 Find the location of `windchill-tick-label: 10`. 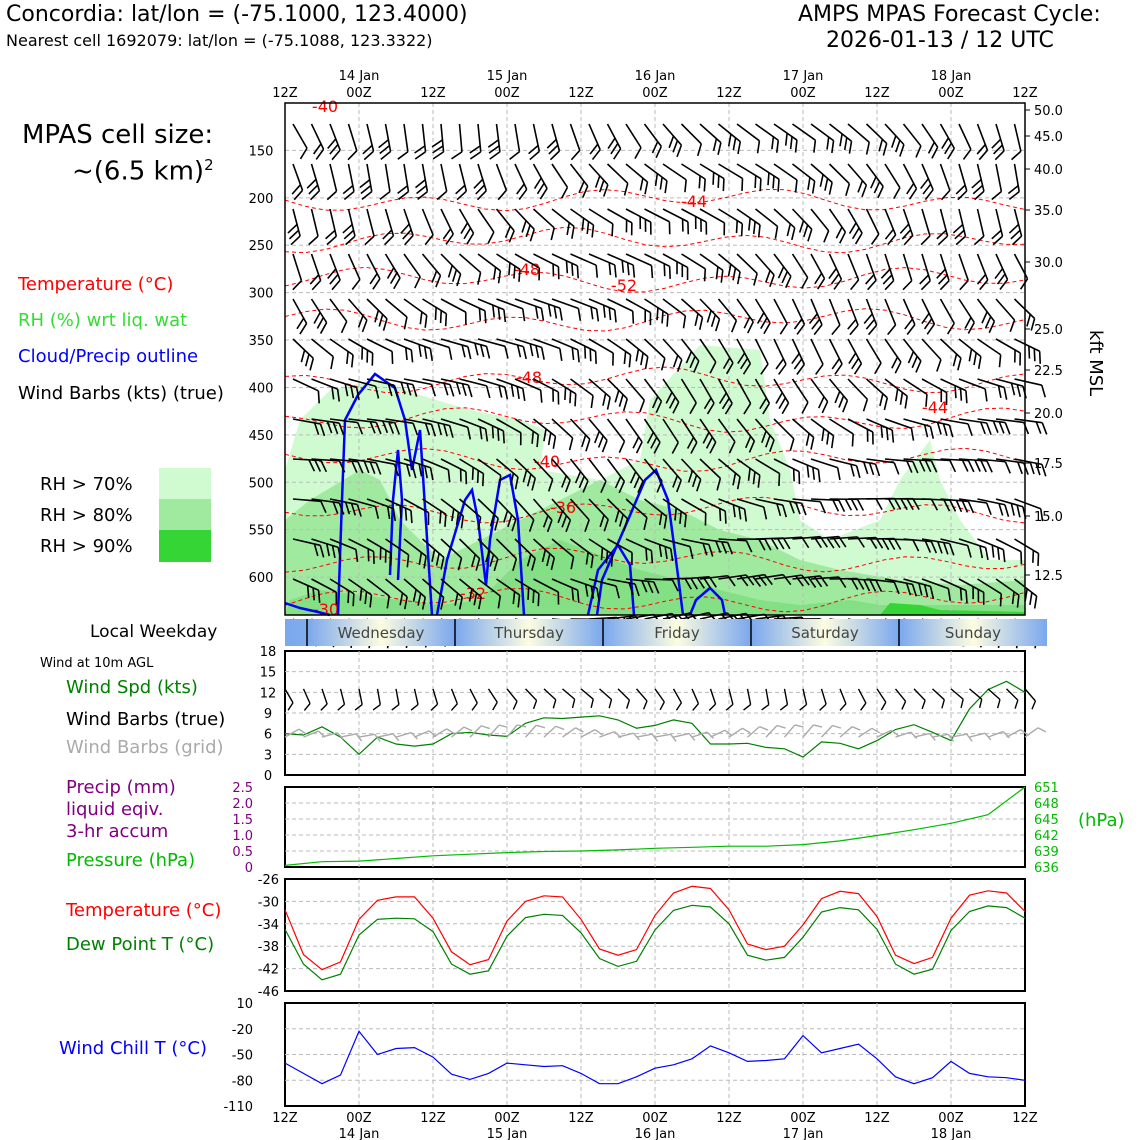

windchill-tick-label: 10 is located at coordinates (244, 1004).